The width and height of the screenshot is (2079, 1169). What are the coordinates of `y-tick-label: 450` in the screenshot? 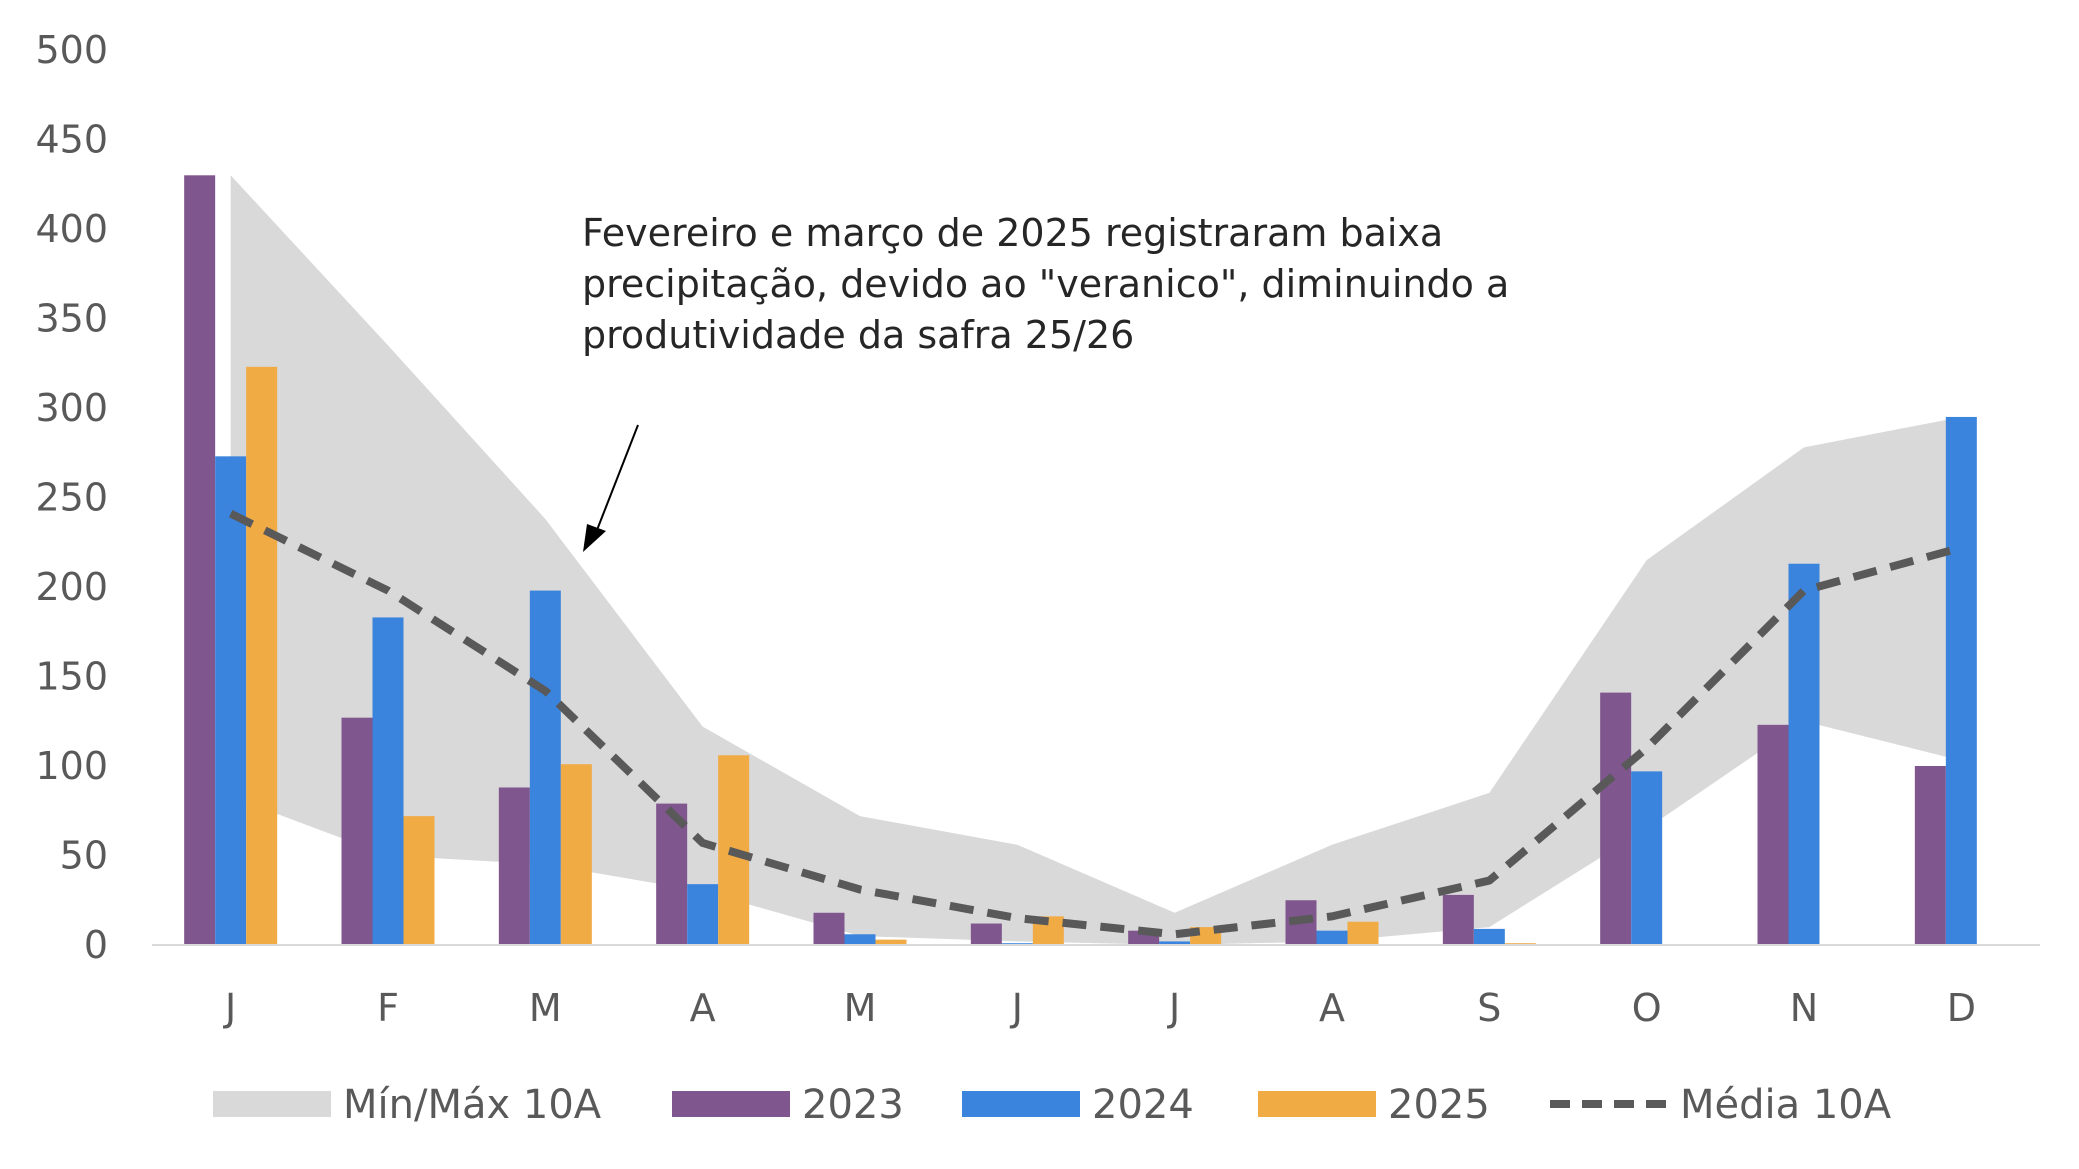 It's located at (71, 140).